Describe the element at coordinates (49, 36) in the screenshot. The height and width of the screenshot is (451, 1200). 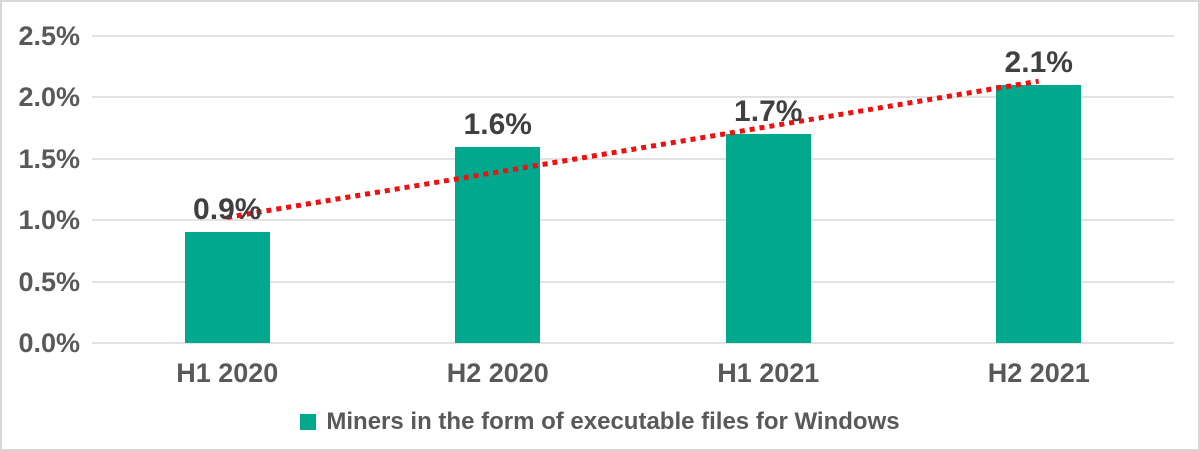
I see `y-axis-tick-label: 2.5%` at that location.